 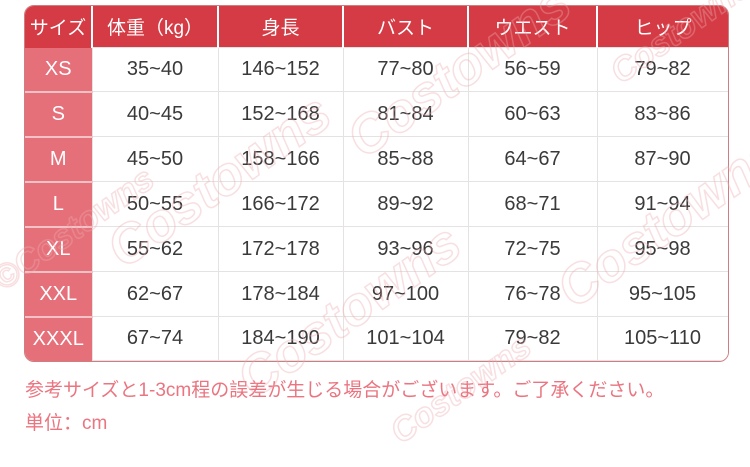 I want to click on data-cell: 105~110, so click(x=662, y=338).